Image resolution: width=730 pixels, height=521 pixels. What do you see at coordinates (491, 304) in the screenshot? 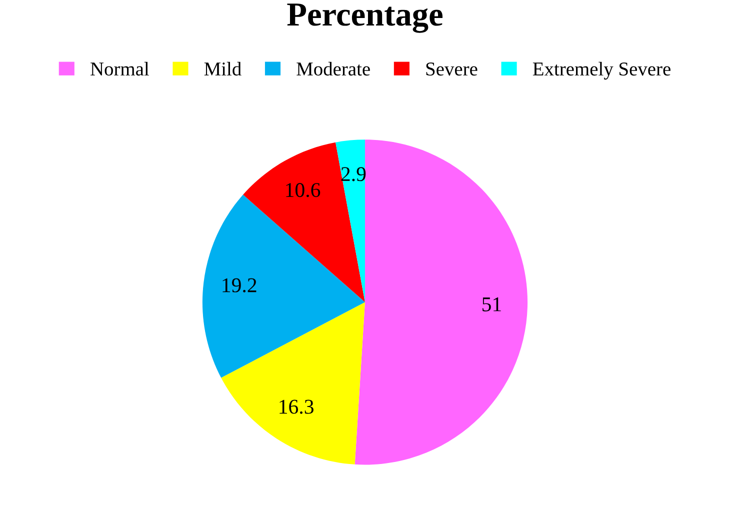
I see `data-label: 51` at bounding box center [491, 304].